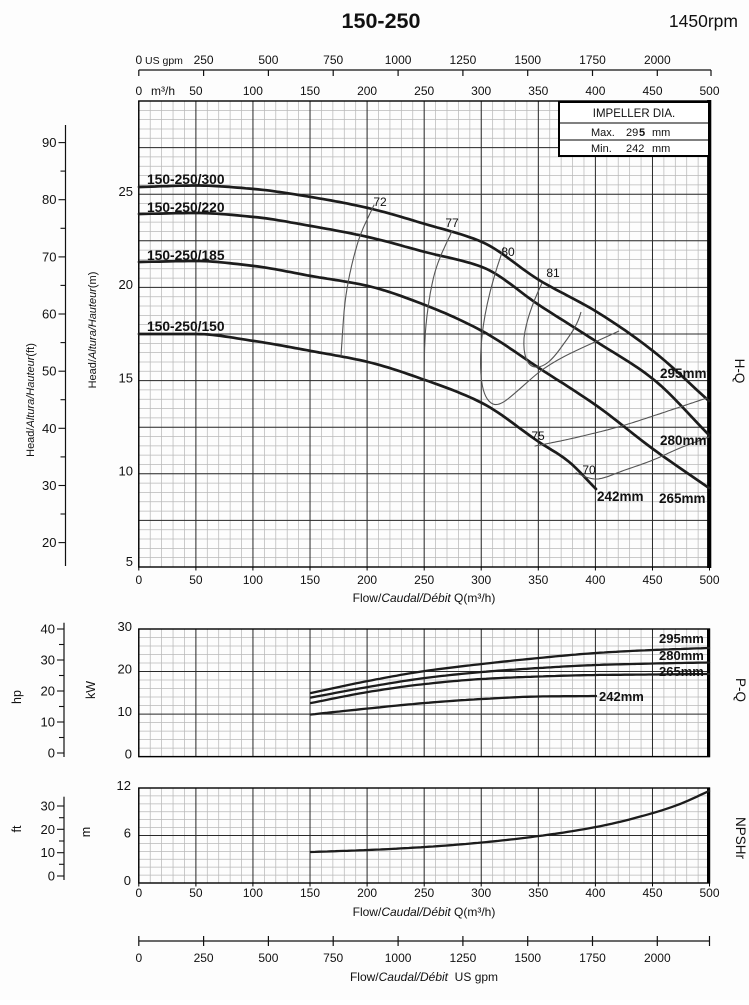  What do you see at coordinates (186, 207) in the screenshot?
I see `svg-text: 150-250/220` at bounding box center [186, 207].